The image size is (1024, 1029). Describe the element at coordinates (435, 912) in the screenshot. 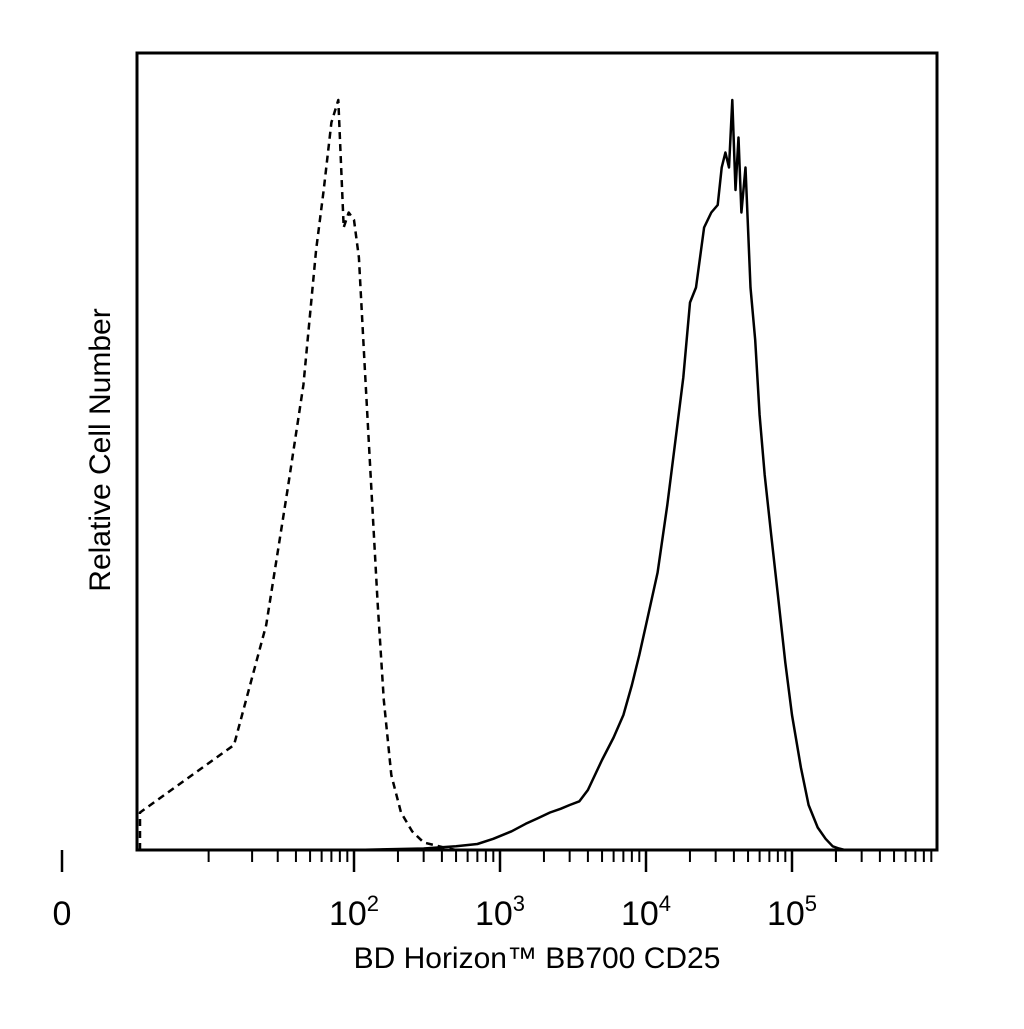

I see `x-tick-labels: 0 10² 10³ 10⁴ 10⁵` at that location.